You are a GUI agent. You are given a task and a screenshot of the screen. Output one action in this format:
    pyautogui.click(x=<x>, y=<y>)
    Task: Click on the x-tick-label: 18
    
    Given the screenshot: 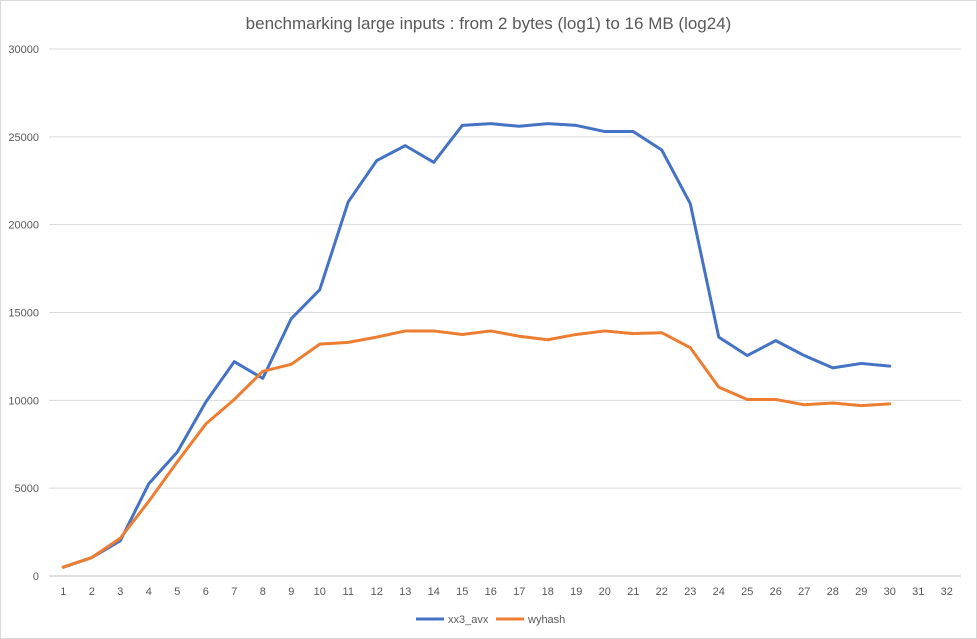 What is the action you would take?
    pyautogui.click(x=548, y=592)
    